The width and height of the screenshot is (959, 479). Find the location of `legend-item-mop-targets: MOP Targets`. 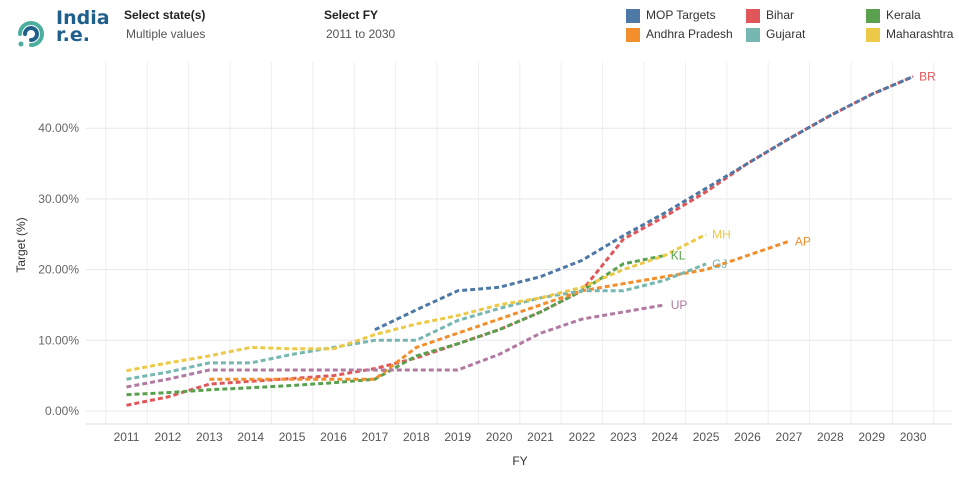

legend-item-mop-targets: MOP Targets is located at coordinates (671, 15).